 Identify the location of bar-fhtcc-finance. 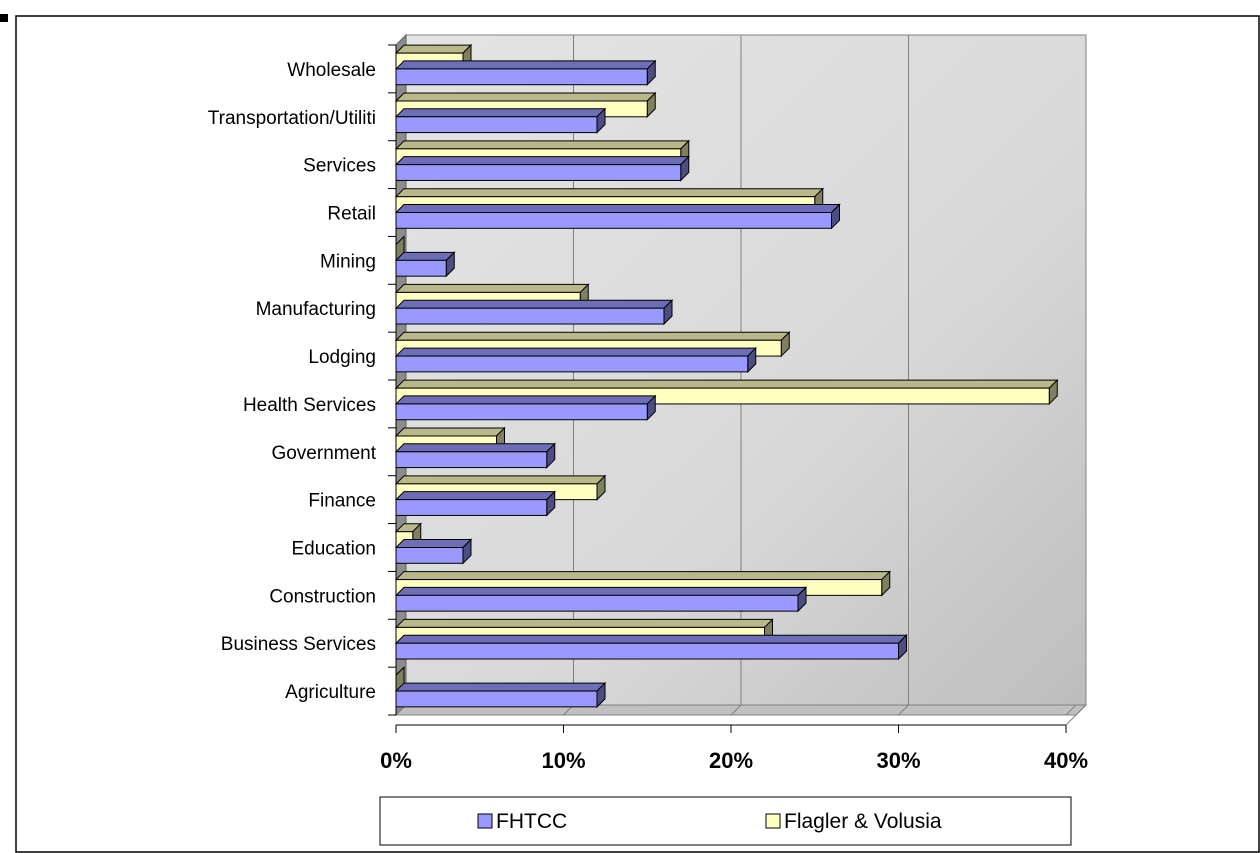
(475, 503).